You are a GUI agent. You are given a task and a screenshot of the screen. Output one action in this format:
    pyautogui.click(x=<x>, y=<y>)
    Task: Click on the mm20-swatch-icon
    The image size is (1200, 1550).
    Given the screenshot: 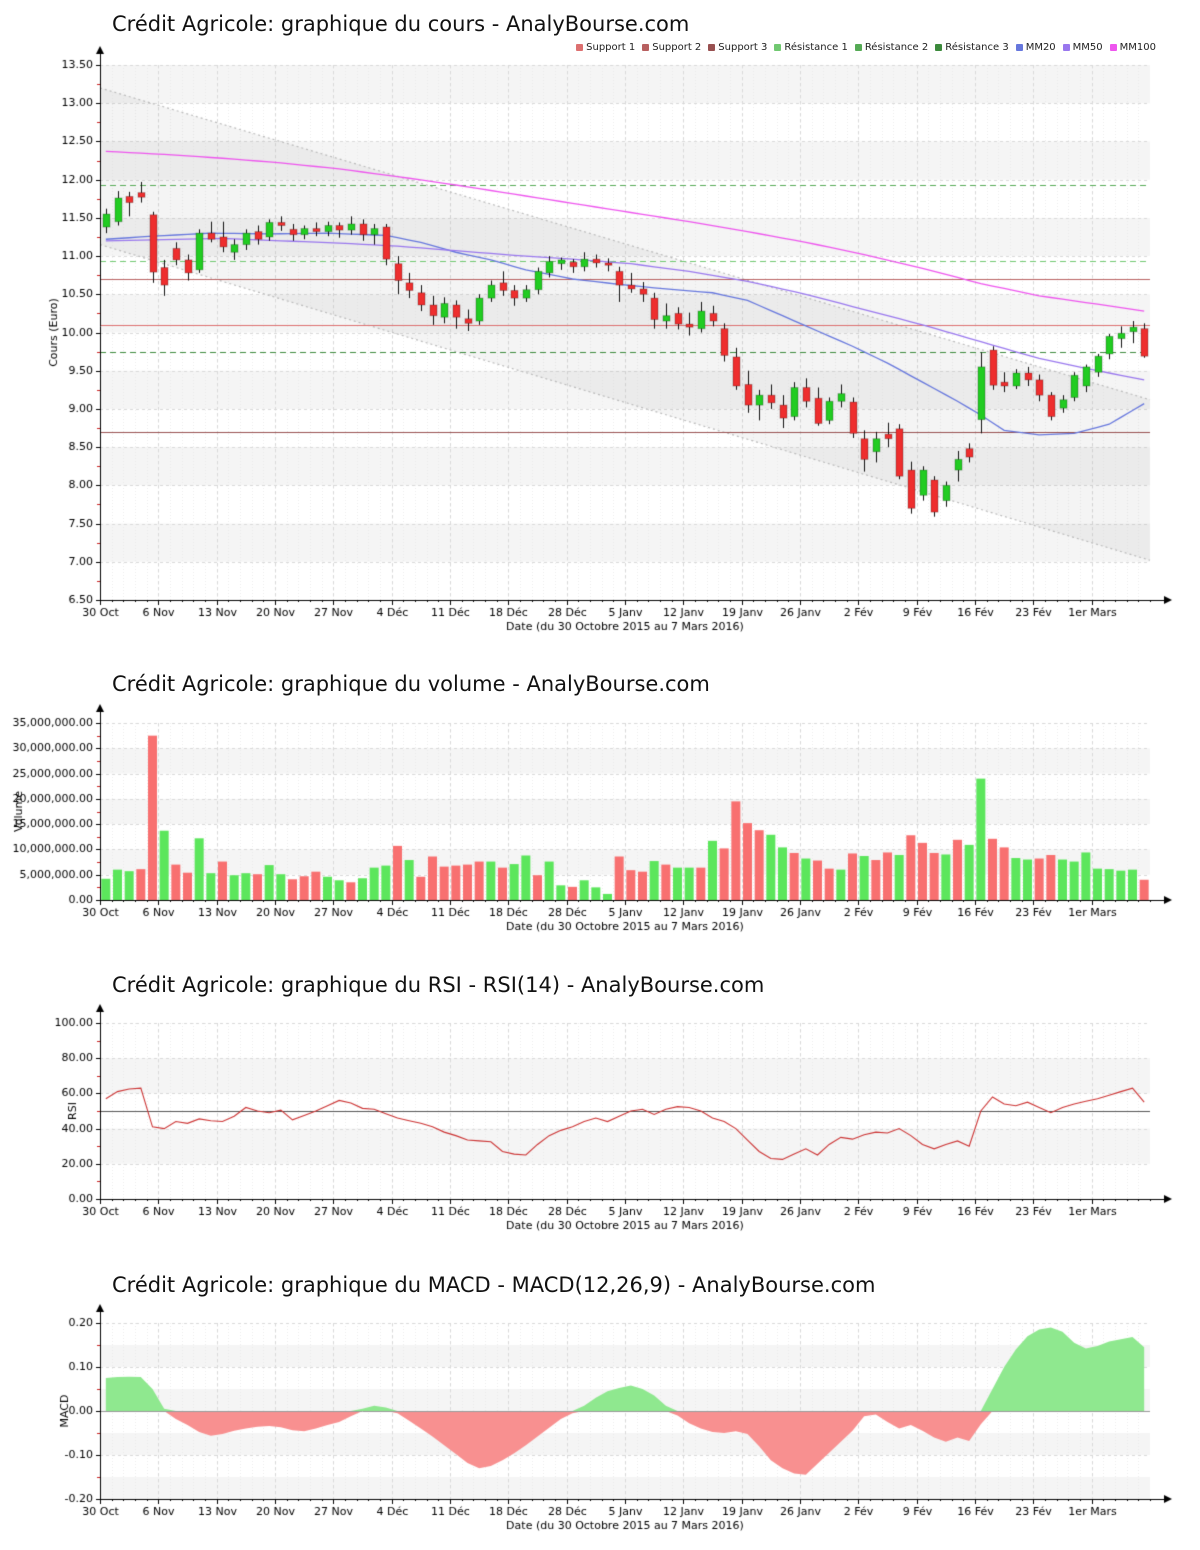 What is the action you would take?
    pyautogui.click(x=1019, y=47)
    